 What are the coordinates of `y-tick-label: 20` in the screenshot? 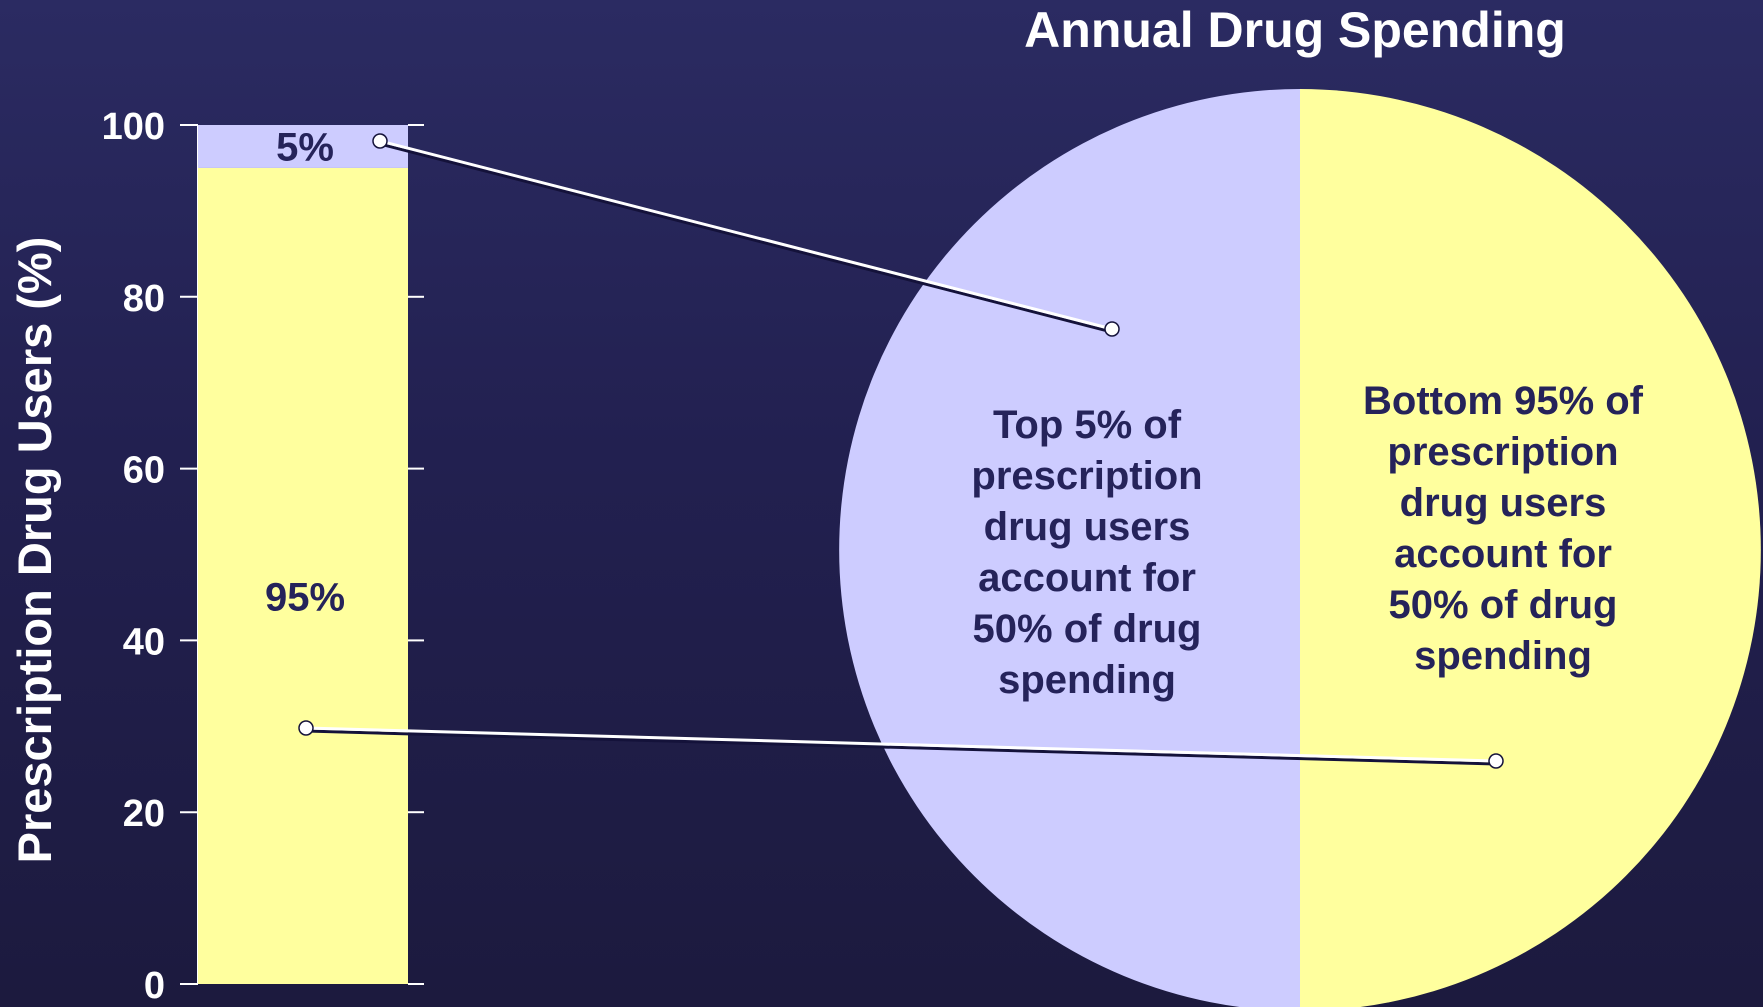 It's located at (144, 814).